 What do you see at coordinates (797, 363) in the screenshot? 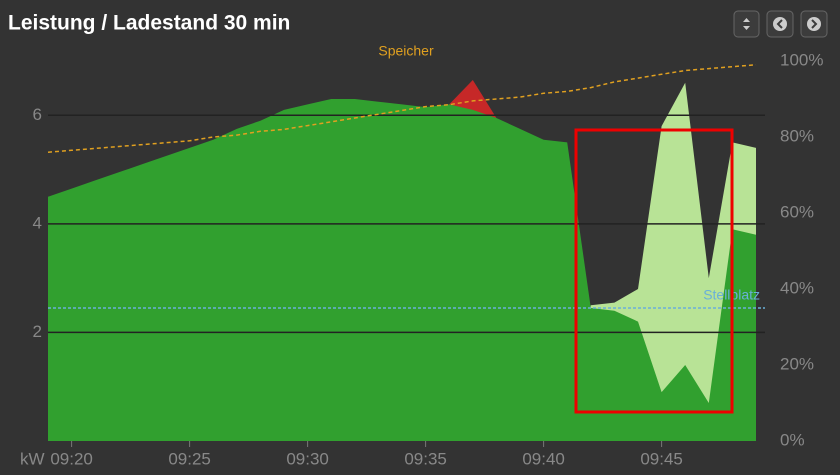
I see `y2-tick-label: 20%` at bounding box center [797, 363].